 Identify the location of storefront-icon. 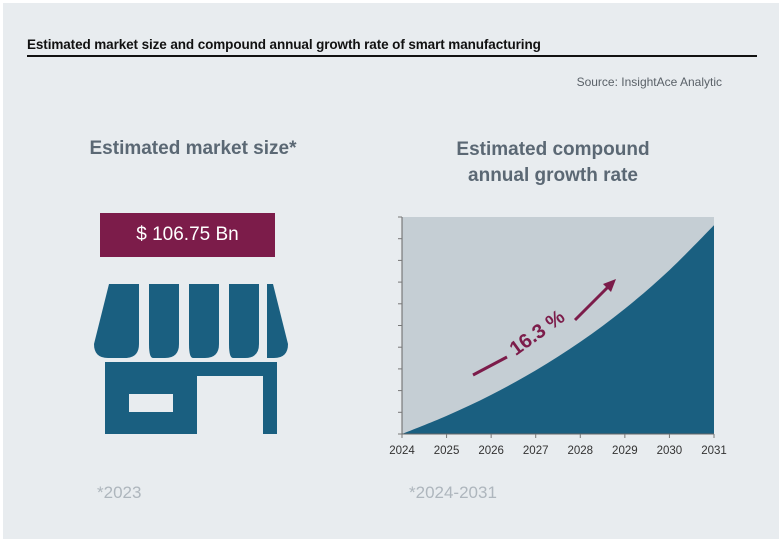
(191, 359).